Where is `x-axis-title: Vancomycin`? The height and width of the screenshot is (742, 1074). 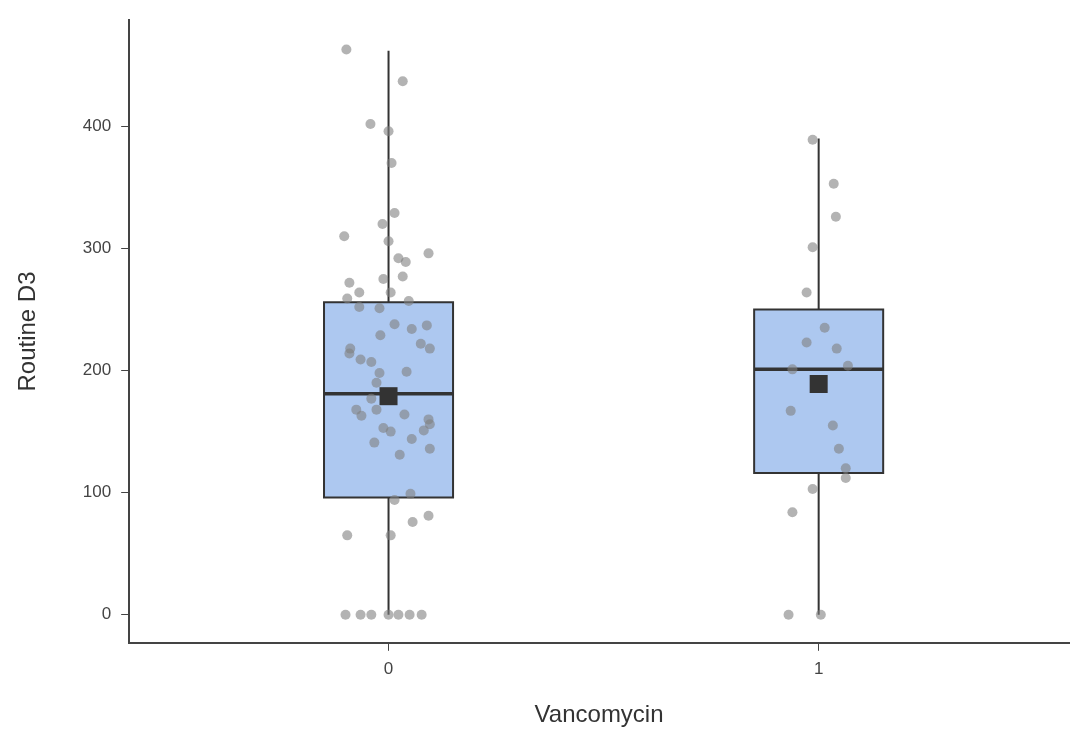
x-axis-title: Vancomycin is located at coordinates (599, 714).